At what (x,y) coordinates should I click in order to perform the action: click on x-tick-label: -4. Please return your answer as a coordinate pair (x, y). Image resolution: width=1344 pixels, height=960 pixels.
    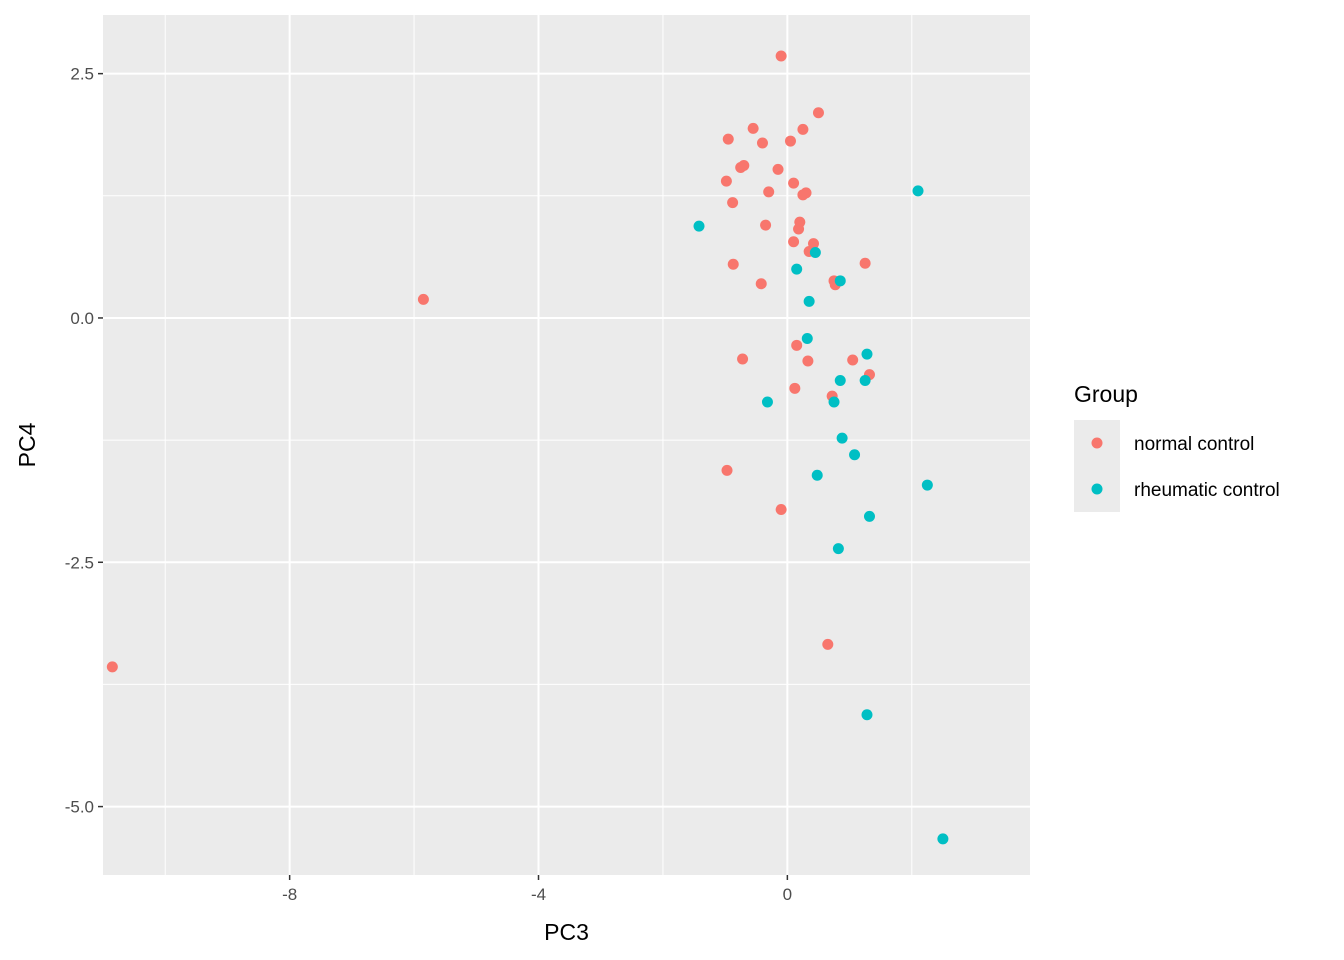
    Looking at the image, I should click on (538, 894).